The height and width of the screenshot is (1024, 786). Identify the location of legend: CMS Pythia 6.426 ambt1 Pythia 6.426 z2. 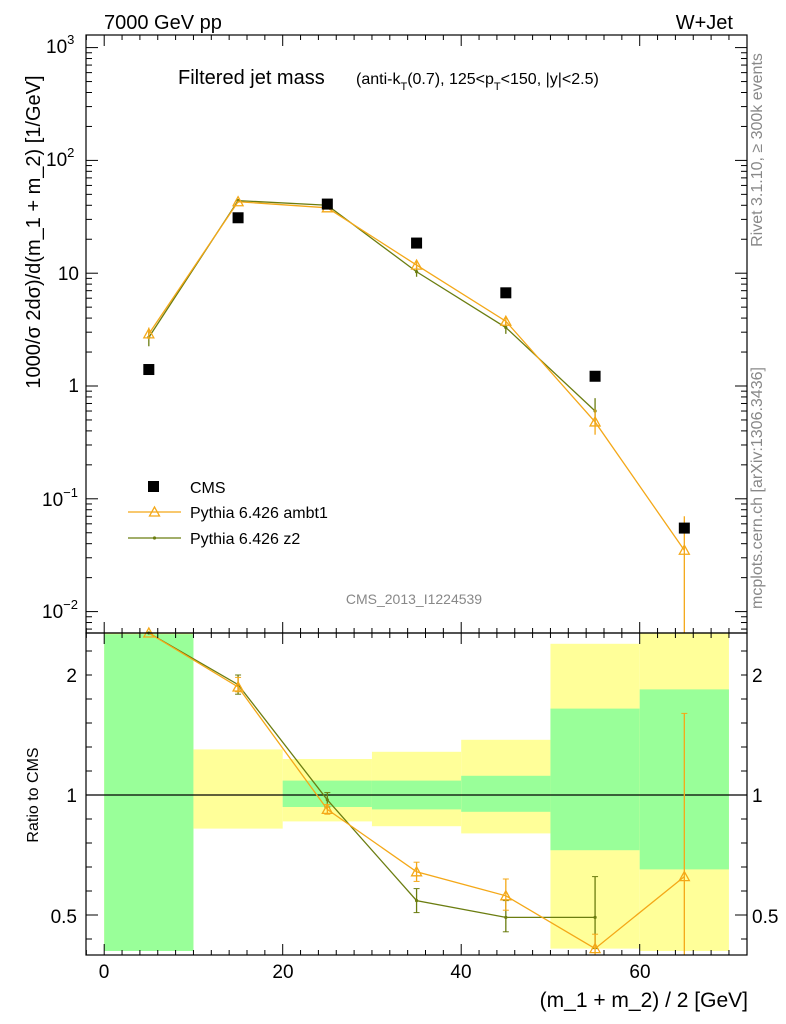
(228, 514).